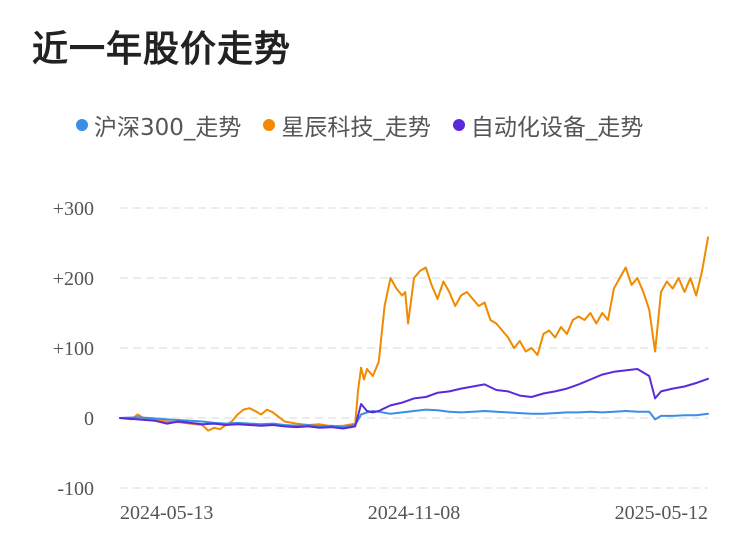  Describe the element at coordinates (414, 418) in the screenshot. I see `series-line-csi300` at that location.